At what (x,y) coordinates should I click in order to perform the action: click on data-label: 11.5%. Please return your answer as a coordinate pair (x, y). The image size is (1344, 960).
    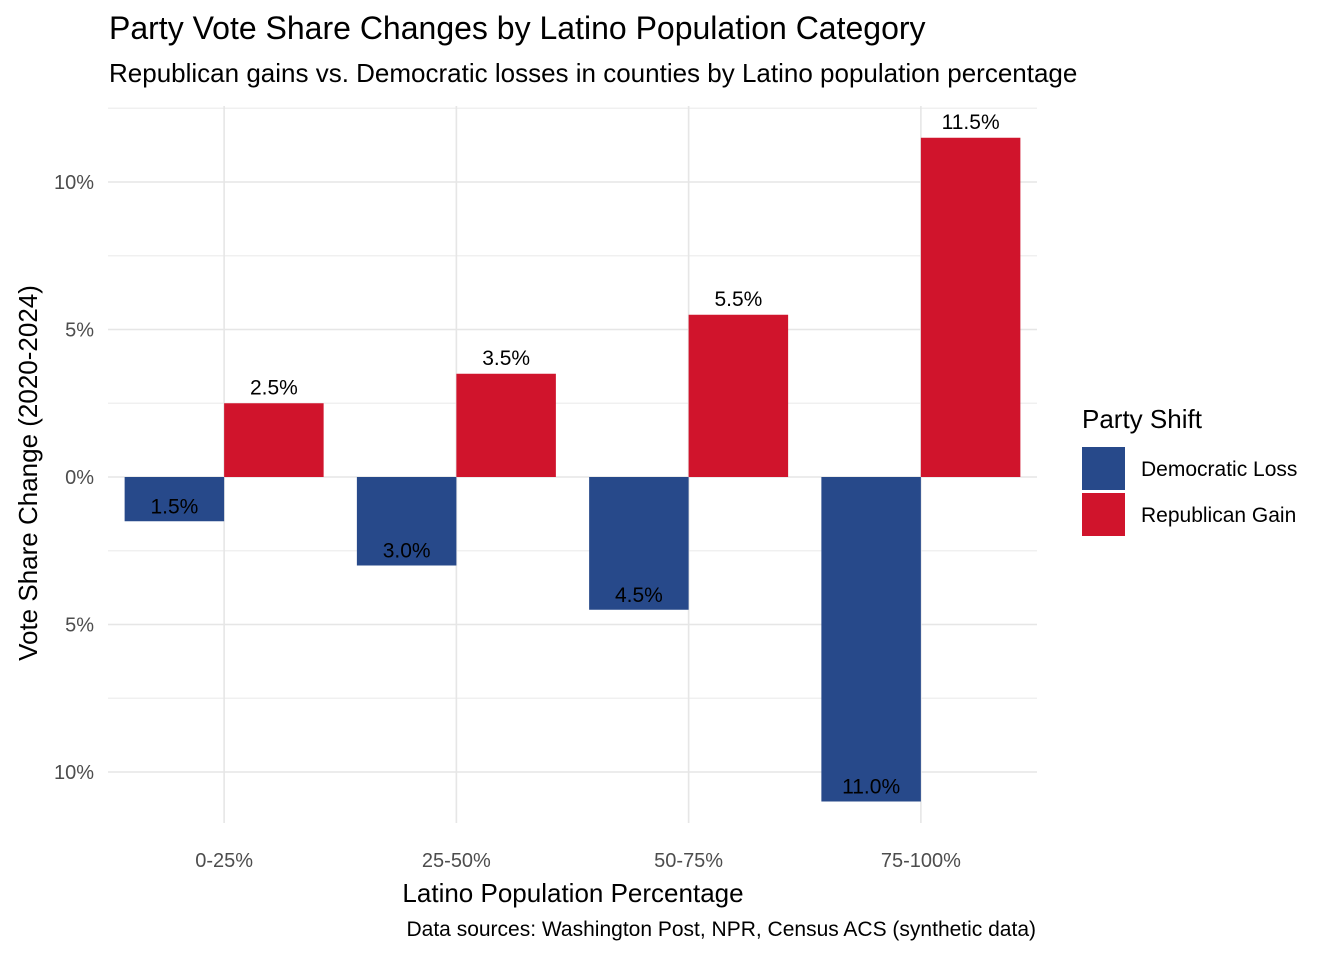
    Looking at the image, I should click on (971, 122).